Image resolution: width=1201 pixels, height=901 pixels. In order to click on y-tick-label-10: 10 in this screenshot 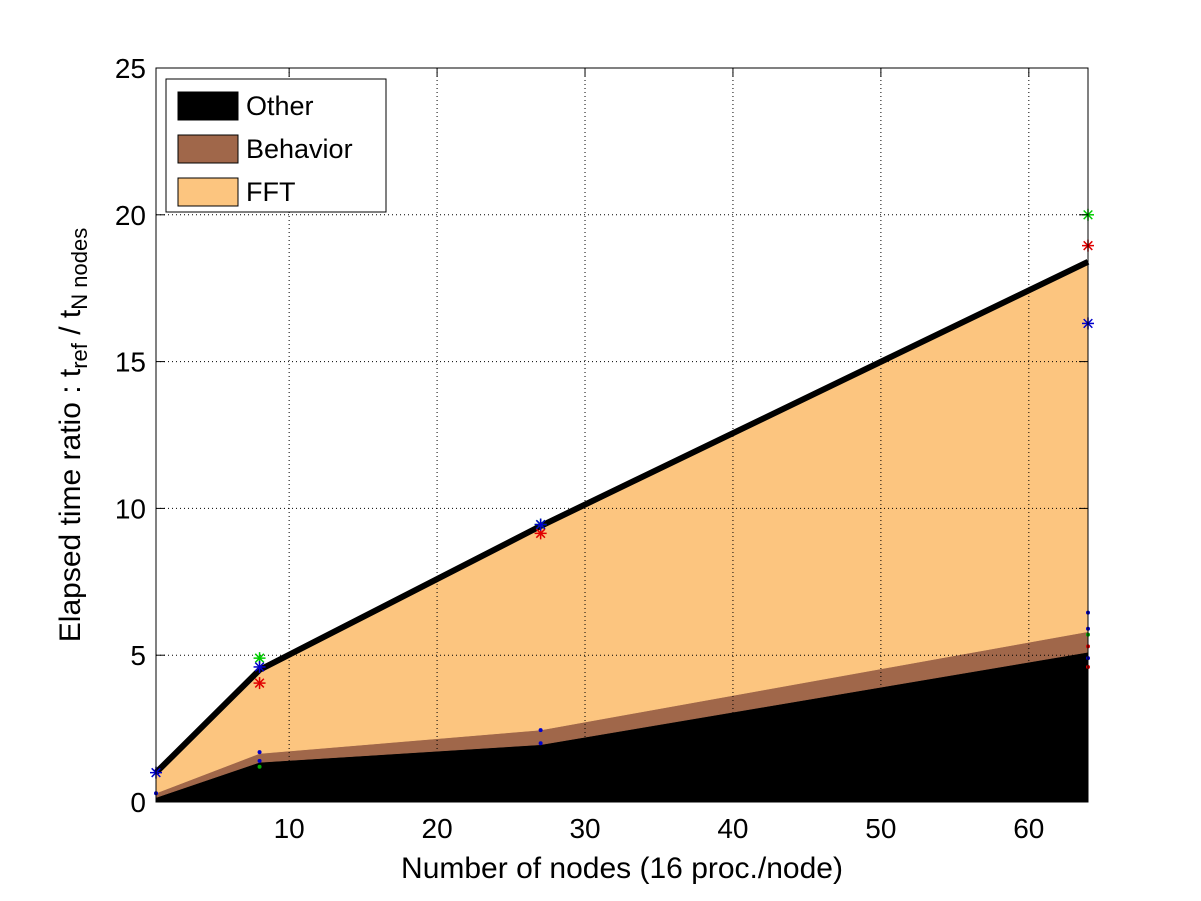, I will do `click(130, 508)`.